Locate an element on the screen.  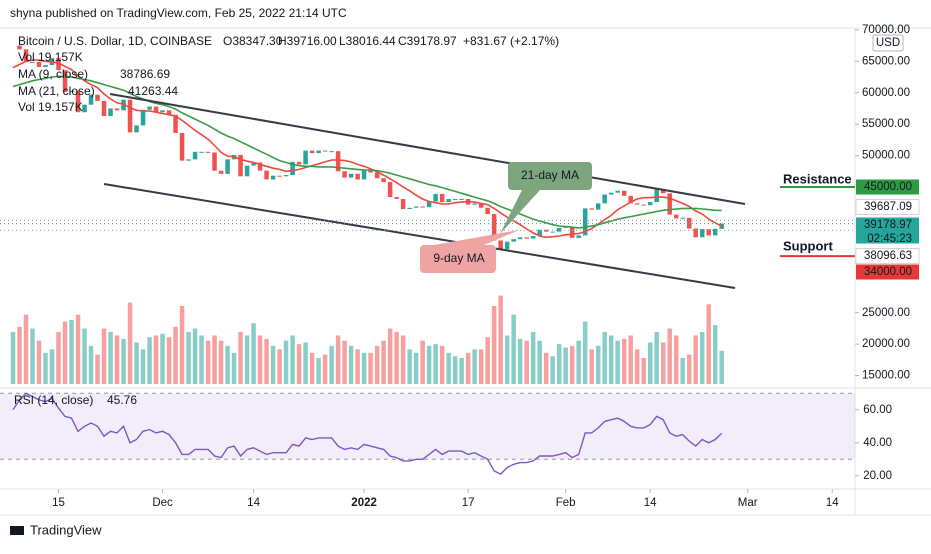
rsi-line is located at coordinates (367, 433).